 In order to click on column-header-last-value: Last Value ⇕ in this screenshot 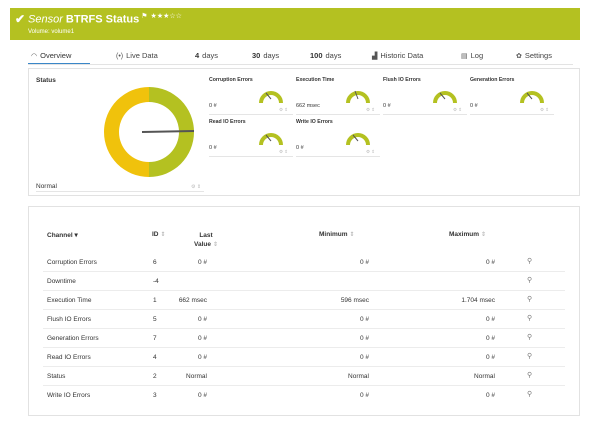, I will do `click(206, 240)`.